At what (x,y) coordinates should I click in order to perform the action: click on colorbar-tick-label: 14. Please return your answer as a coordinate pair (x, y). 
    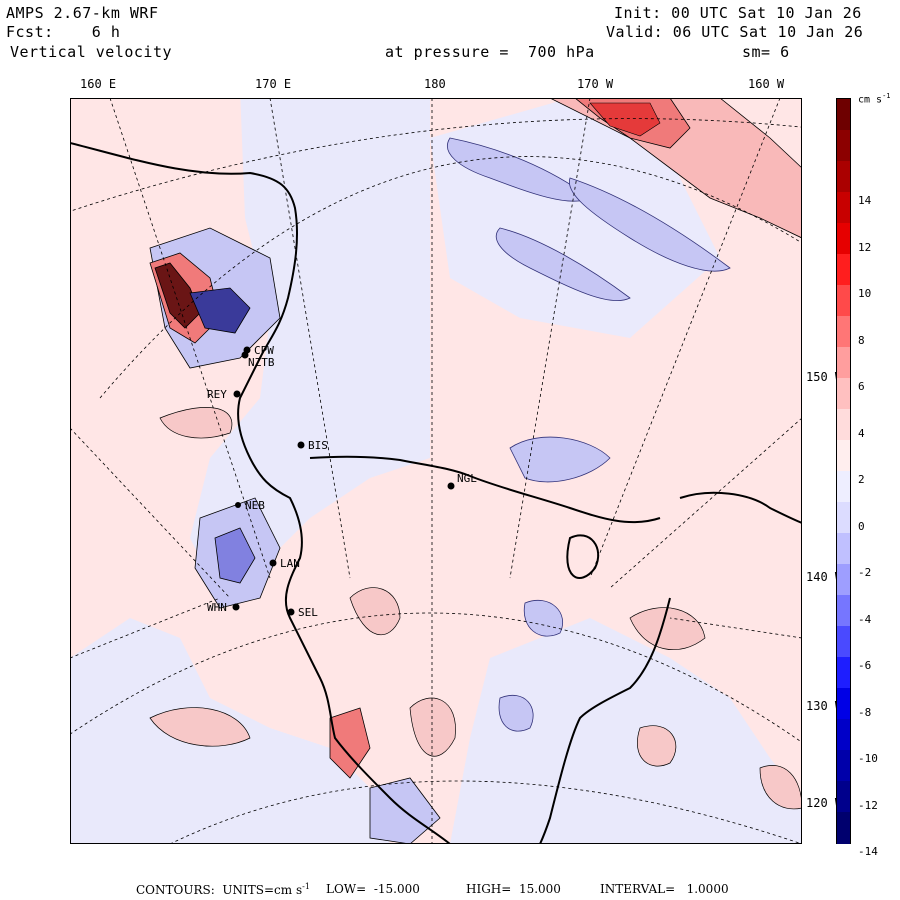
    Looking at the image, I should click on (865, 200).